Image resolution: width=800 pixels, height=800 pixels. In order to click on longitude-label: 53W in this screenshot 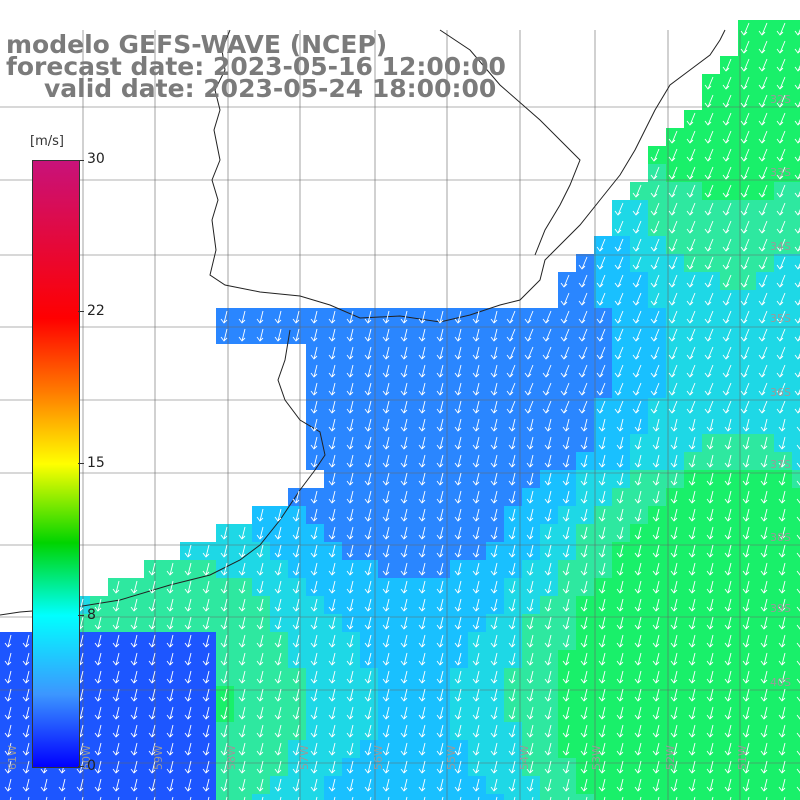, I will do `click(596, 757)`.